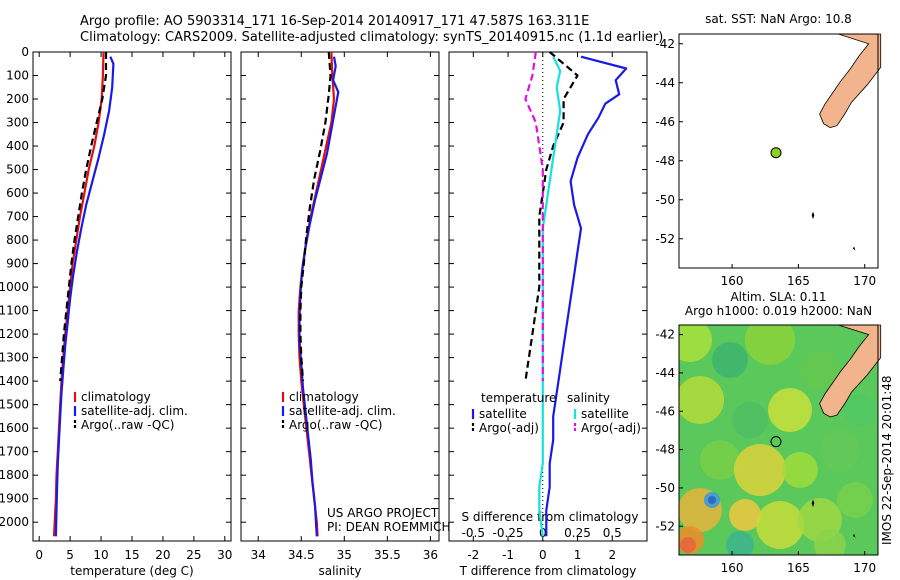  Describe the element at coordinates (17, 264) in the screenshot. I see `y-tick-label: 900` at that location.